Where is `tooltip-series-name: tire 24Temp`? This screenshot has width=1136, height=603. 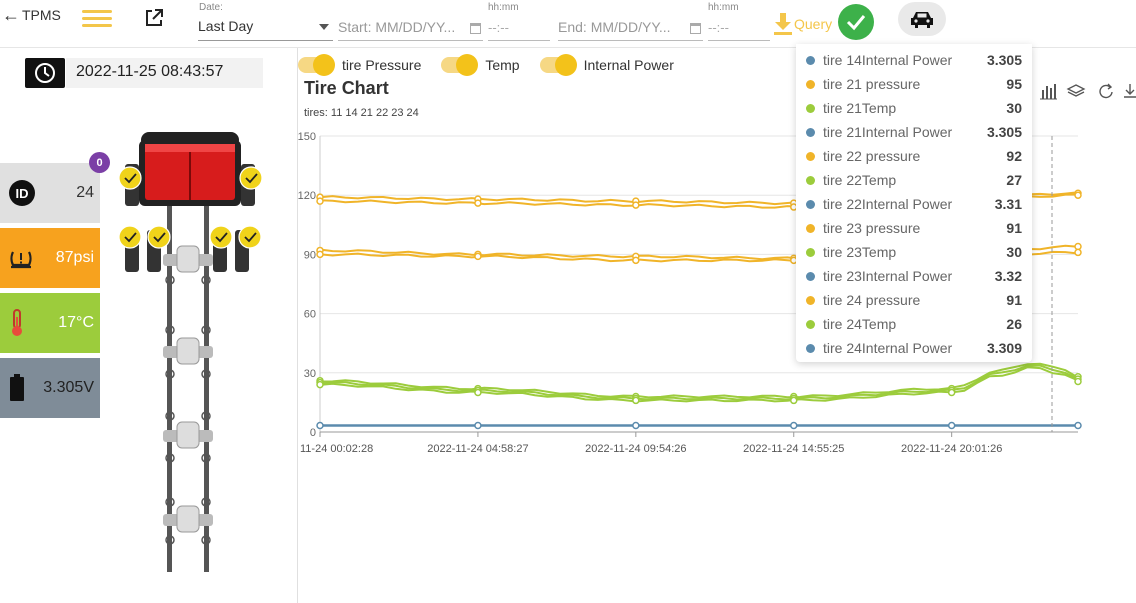 tooltip-series-name: tire 24Temp is located at coordinates (860, 324).